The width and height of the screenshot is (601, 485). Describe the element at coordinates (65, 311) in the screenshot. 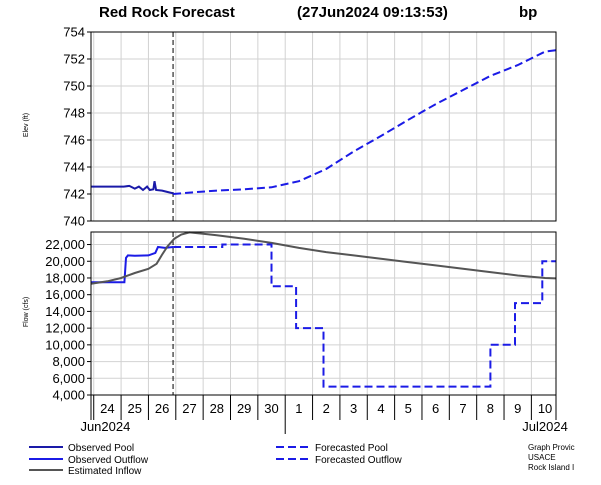

I see `flow-ytick-label: 14,000` at that location.